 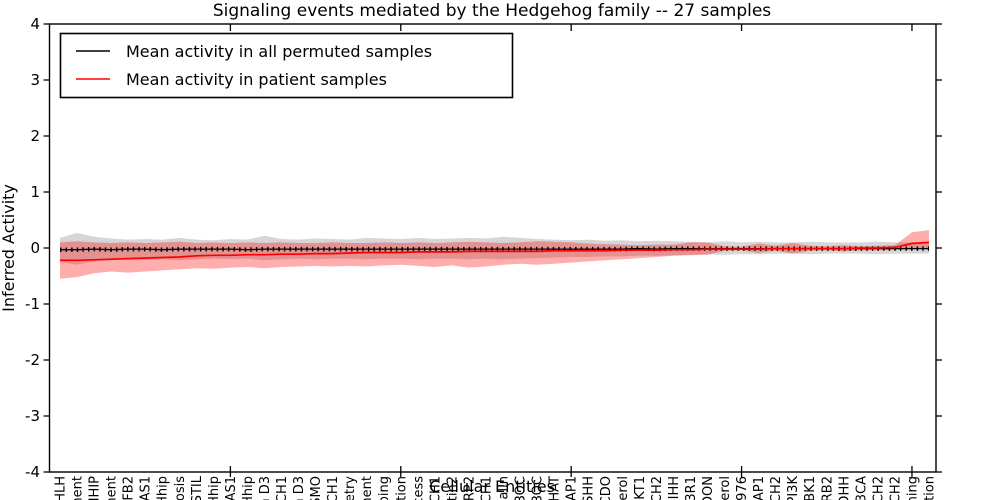 I want to click on legend-box, so click(x=286, y=65).